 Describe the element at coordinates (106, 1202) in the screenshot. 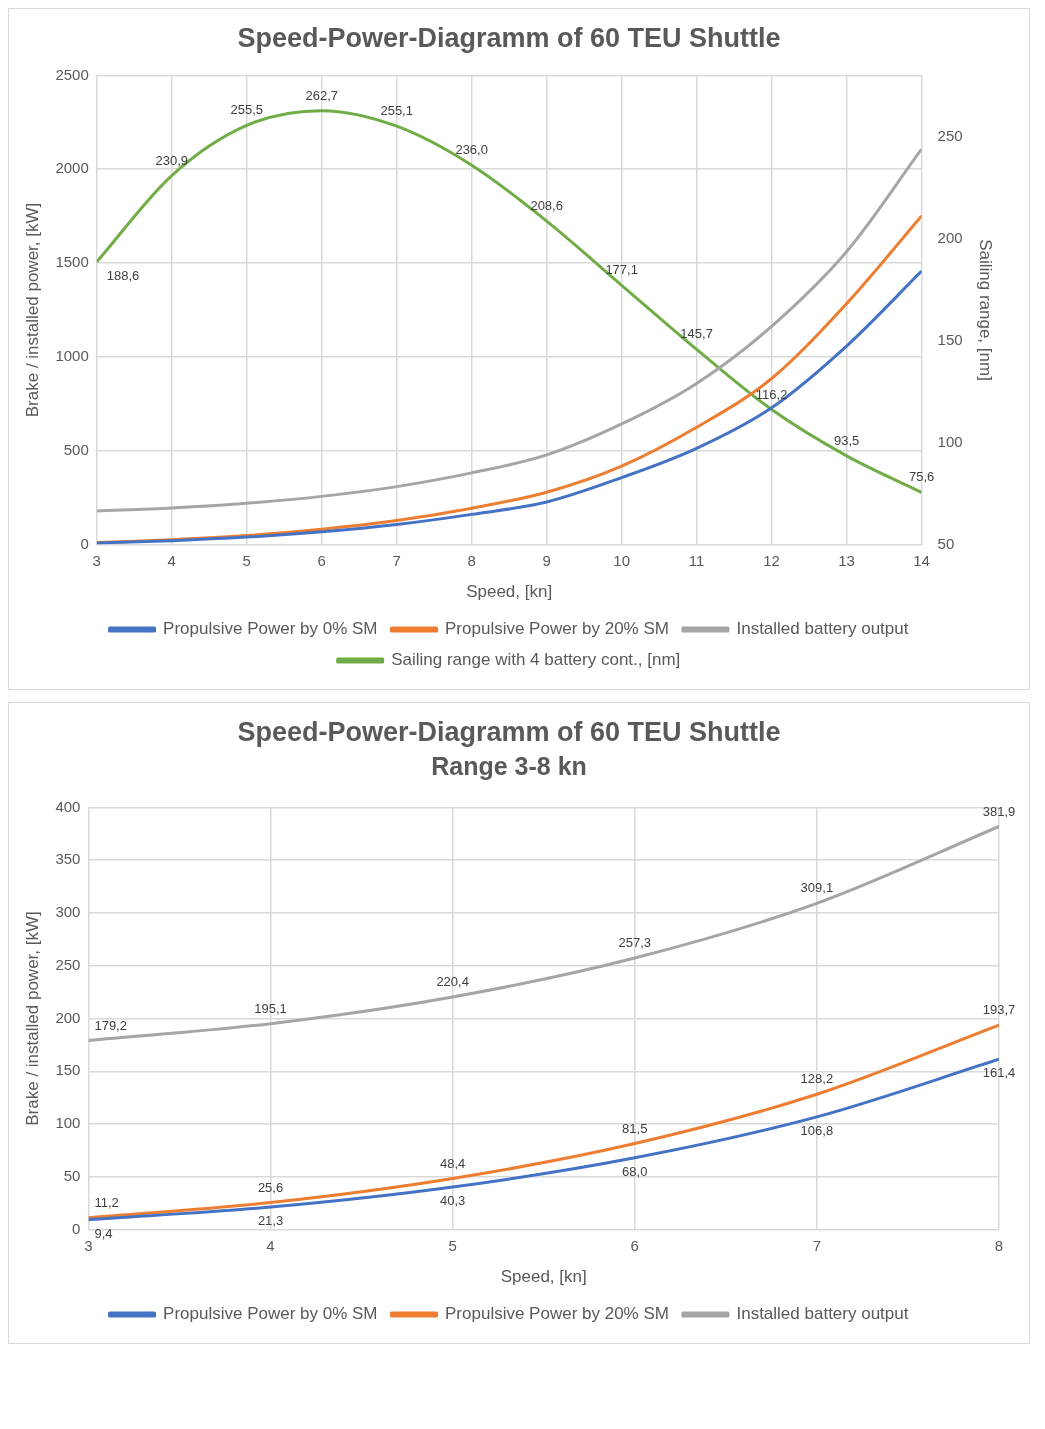

I see `data-label: 11,2` at that location.